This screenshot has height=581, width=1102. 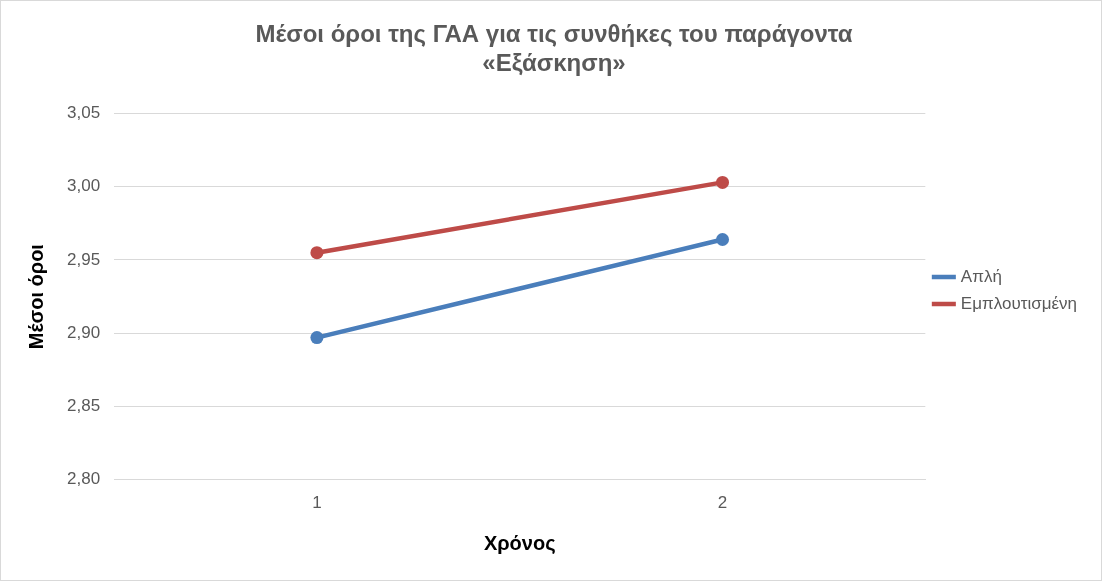 What do you see at coordinates (317, 503) in the screenshot?
I see `x-tick-label: 1` at bounding box center [317, 503].